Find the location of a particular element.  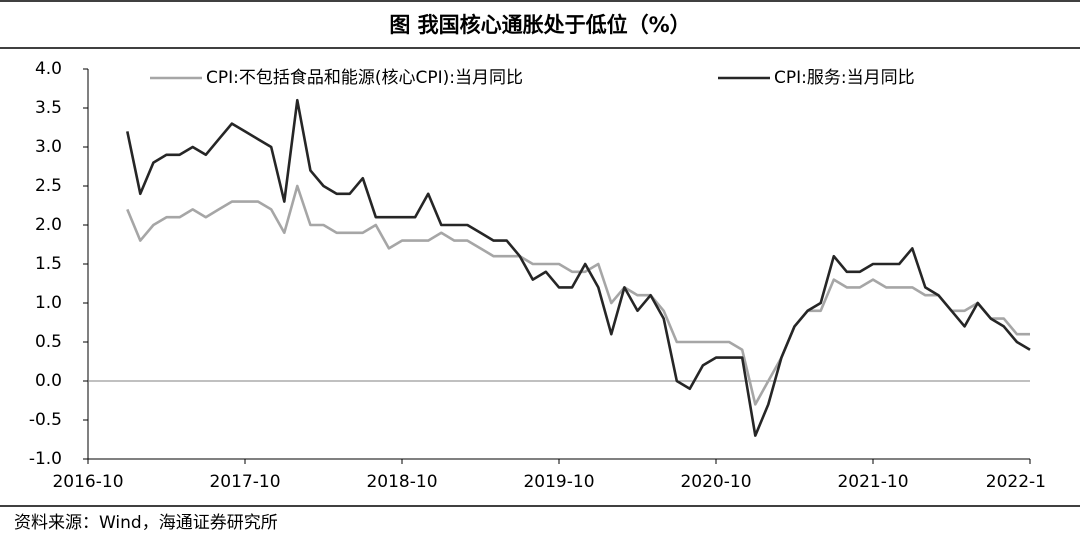

chart-title: 图 我国核心通胀处于低位（%） is located at coordinates (539, 25).